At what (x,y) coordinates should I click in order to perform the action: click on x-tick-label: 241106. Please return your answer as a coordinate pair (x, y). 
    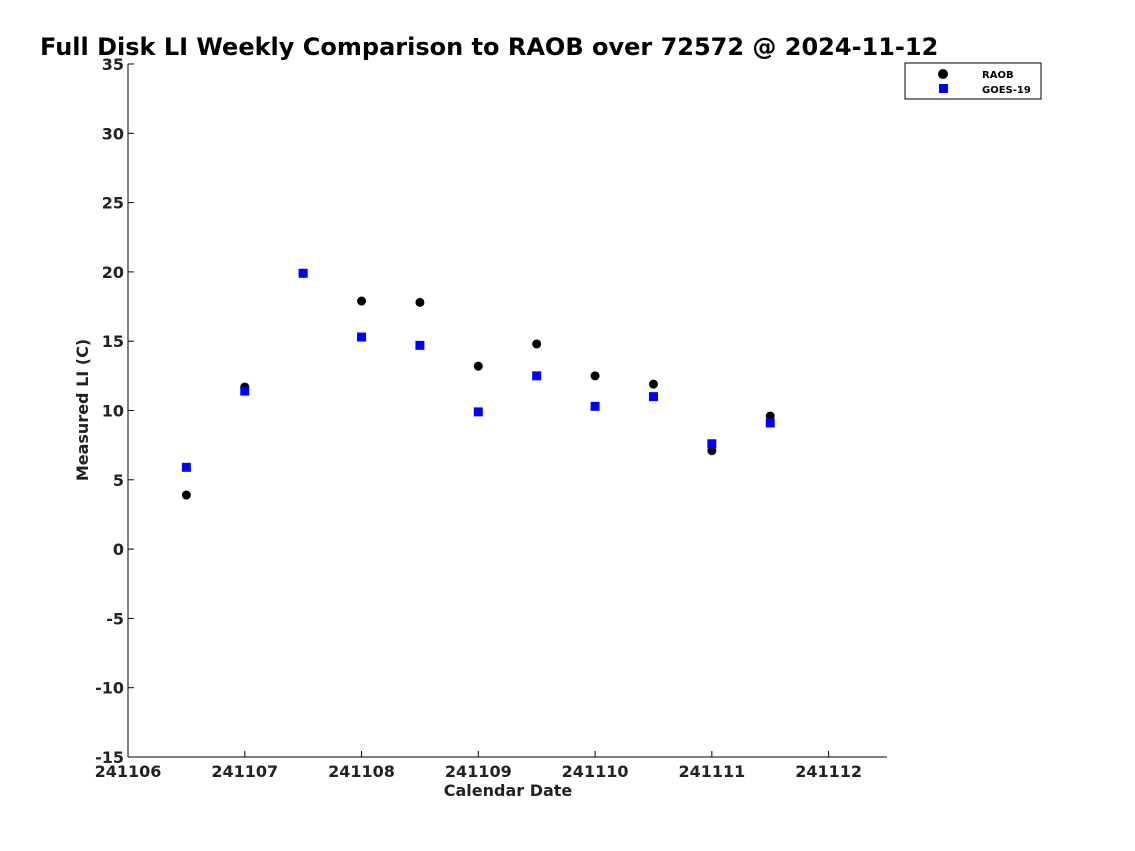
    Looking at the image, I should click on (128, 771).